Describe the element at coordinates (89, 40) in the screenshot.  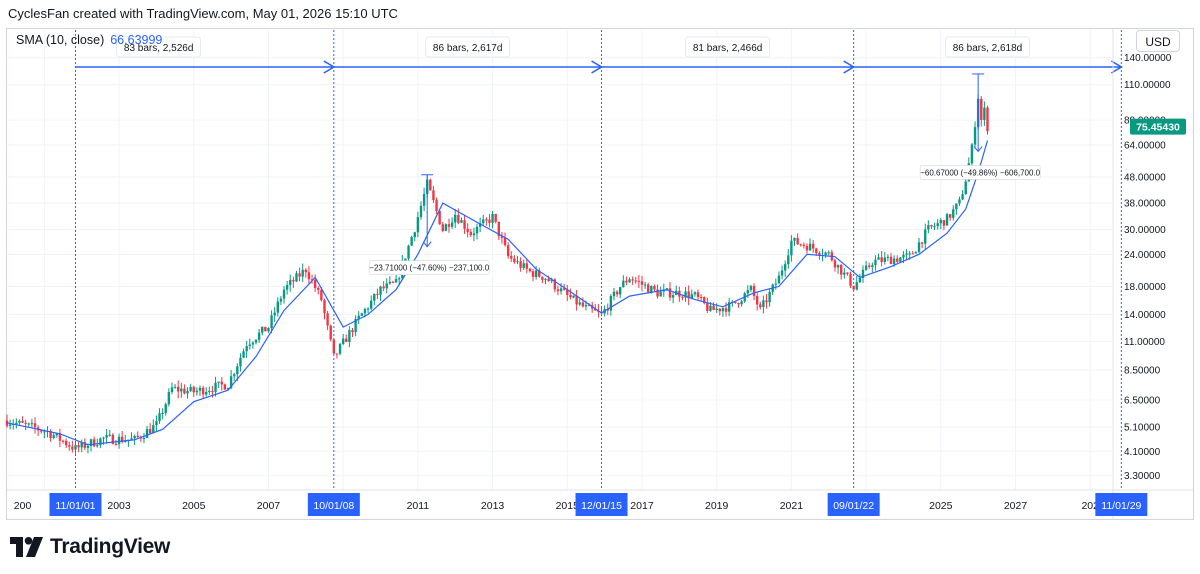
I see `indicator-legend: SMA (10, close) 66.63999` at that location.